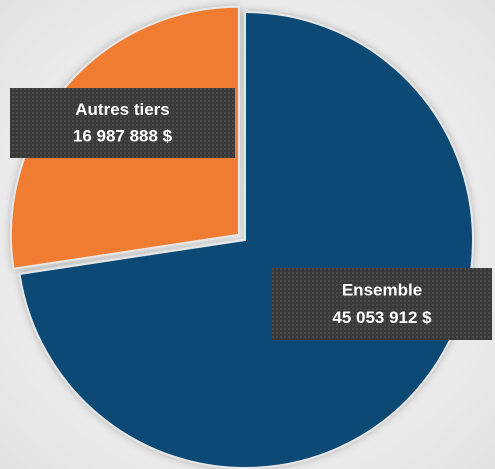  I want to click on value-label: 45 053 912 $, so click(382, 317).